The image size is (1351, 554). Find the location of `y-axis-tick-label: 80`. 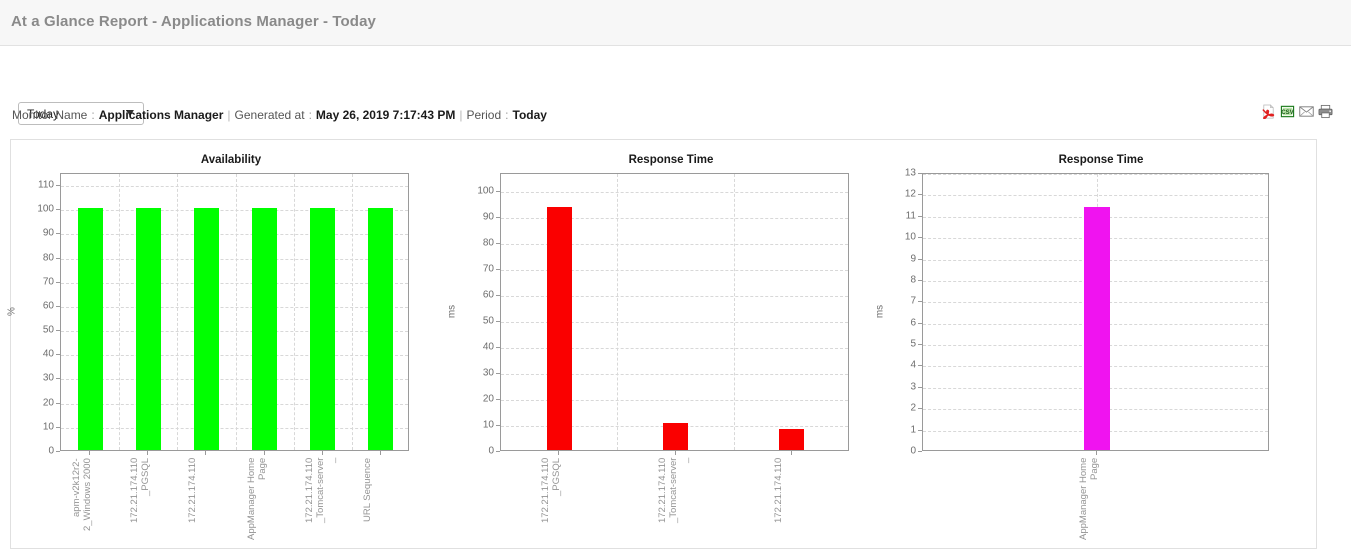

y-axis-tick-label: 80 is located at coordinates (488, 243).